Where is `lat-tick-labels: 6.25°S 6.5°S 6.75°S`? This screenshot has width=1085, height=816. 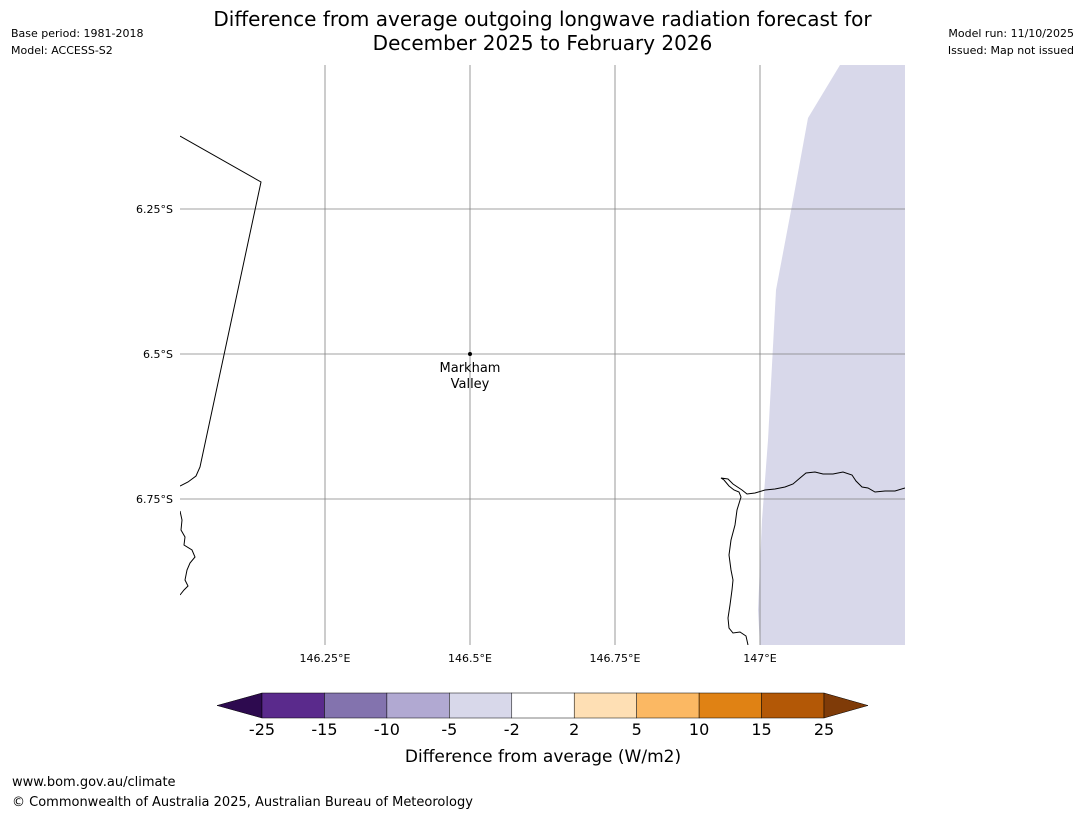
lat-tick-labels: 6.25°S 6.5°S 6.75°S is located at coordinates (154, 354).